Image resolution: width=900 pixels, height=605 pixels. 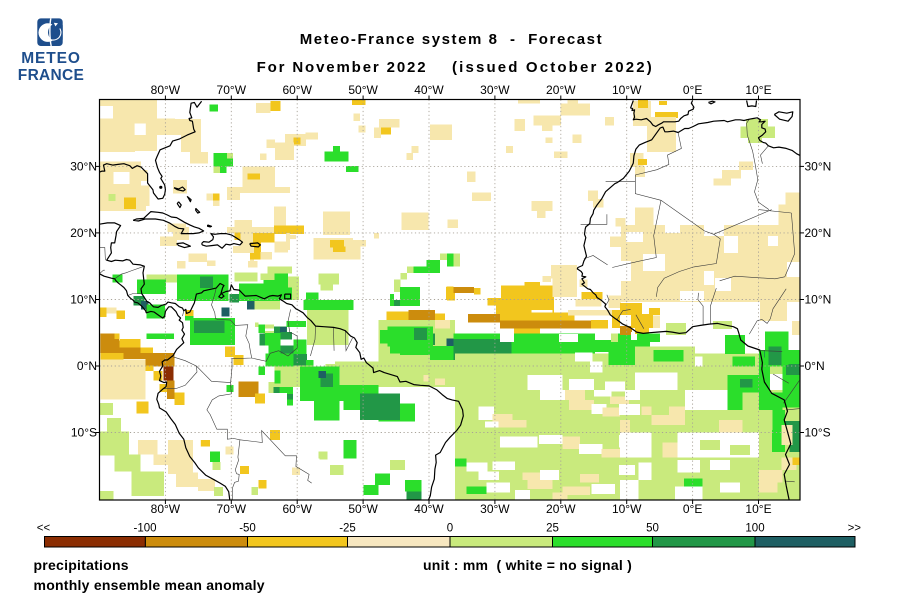 I want to click on svg-text: For November 2022, so click(x=342, y=67).